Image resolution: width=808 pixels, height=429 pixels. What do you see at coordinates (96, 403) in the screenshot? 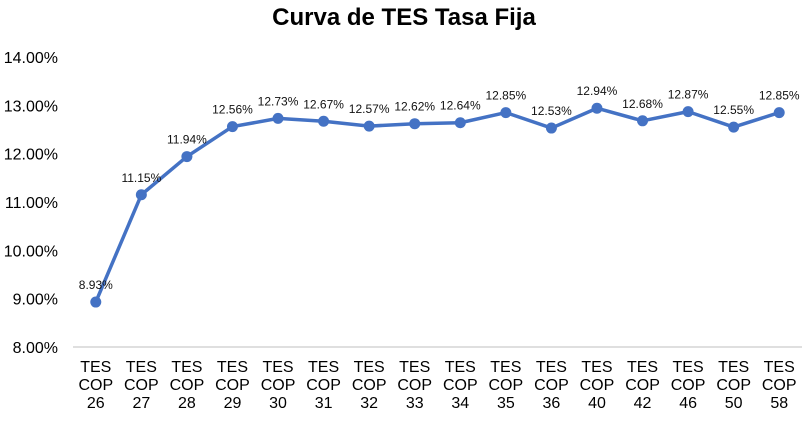
I see `x-tick-label-line: 26` at bounding box center [96, 403].